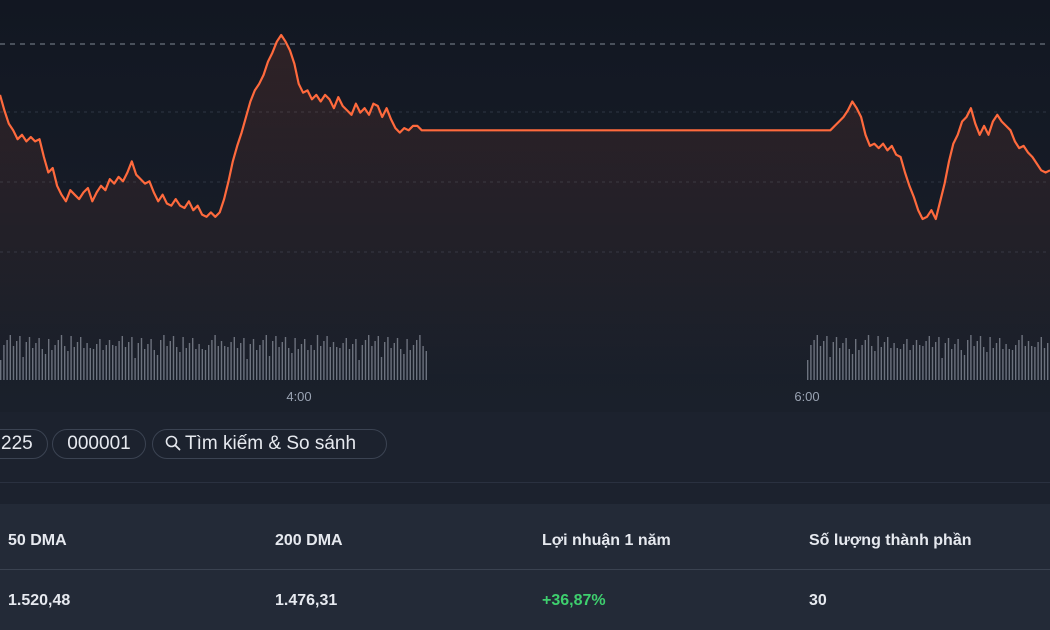  I want to click on header-1y-return: Lợi nhuận 1 năm, so click(606, 540).